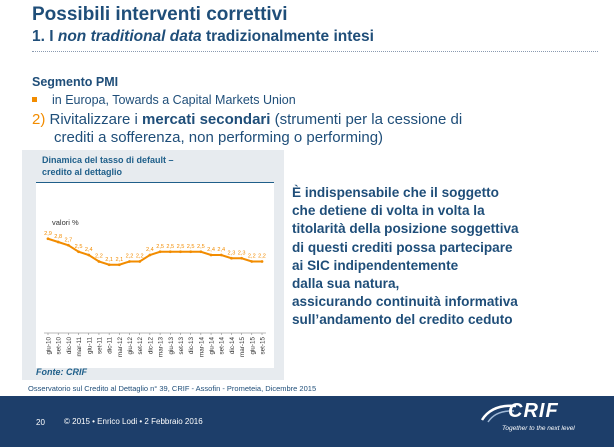 The image size is (614, 447). I want to click on data-label: 2,7, so click(68, 240).